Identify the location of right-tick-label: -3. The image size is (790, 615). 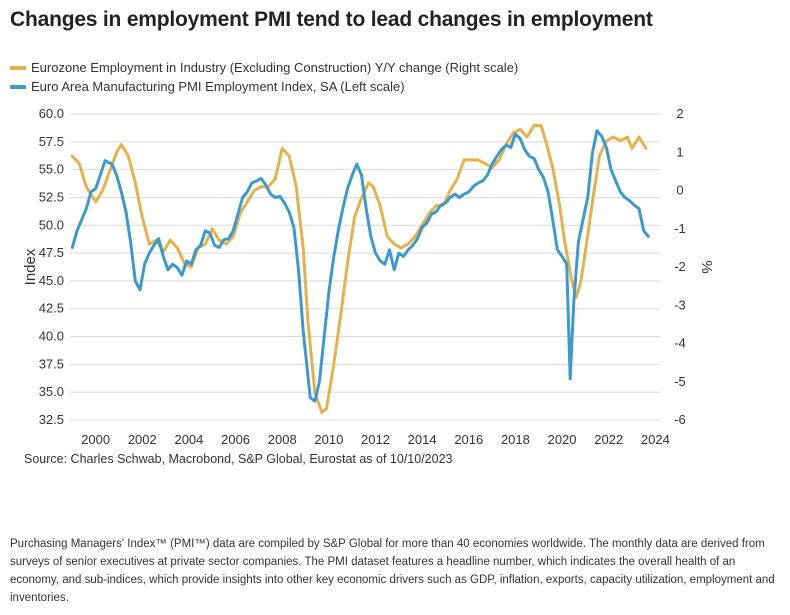
(680, 304).